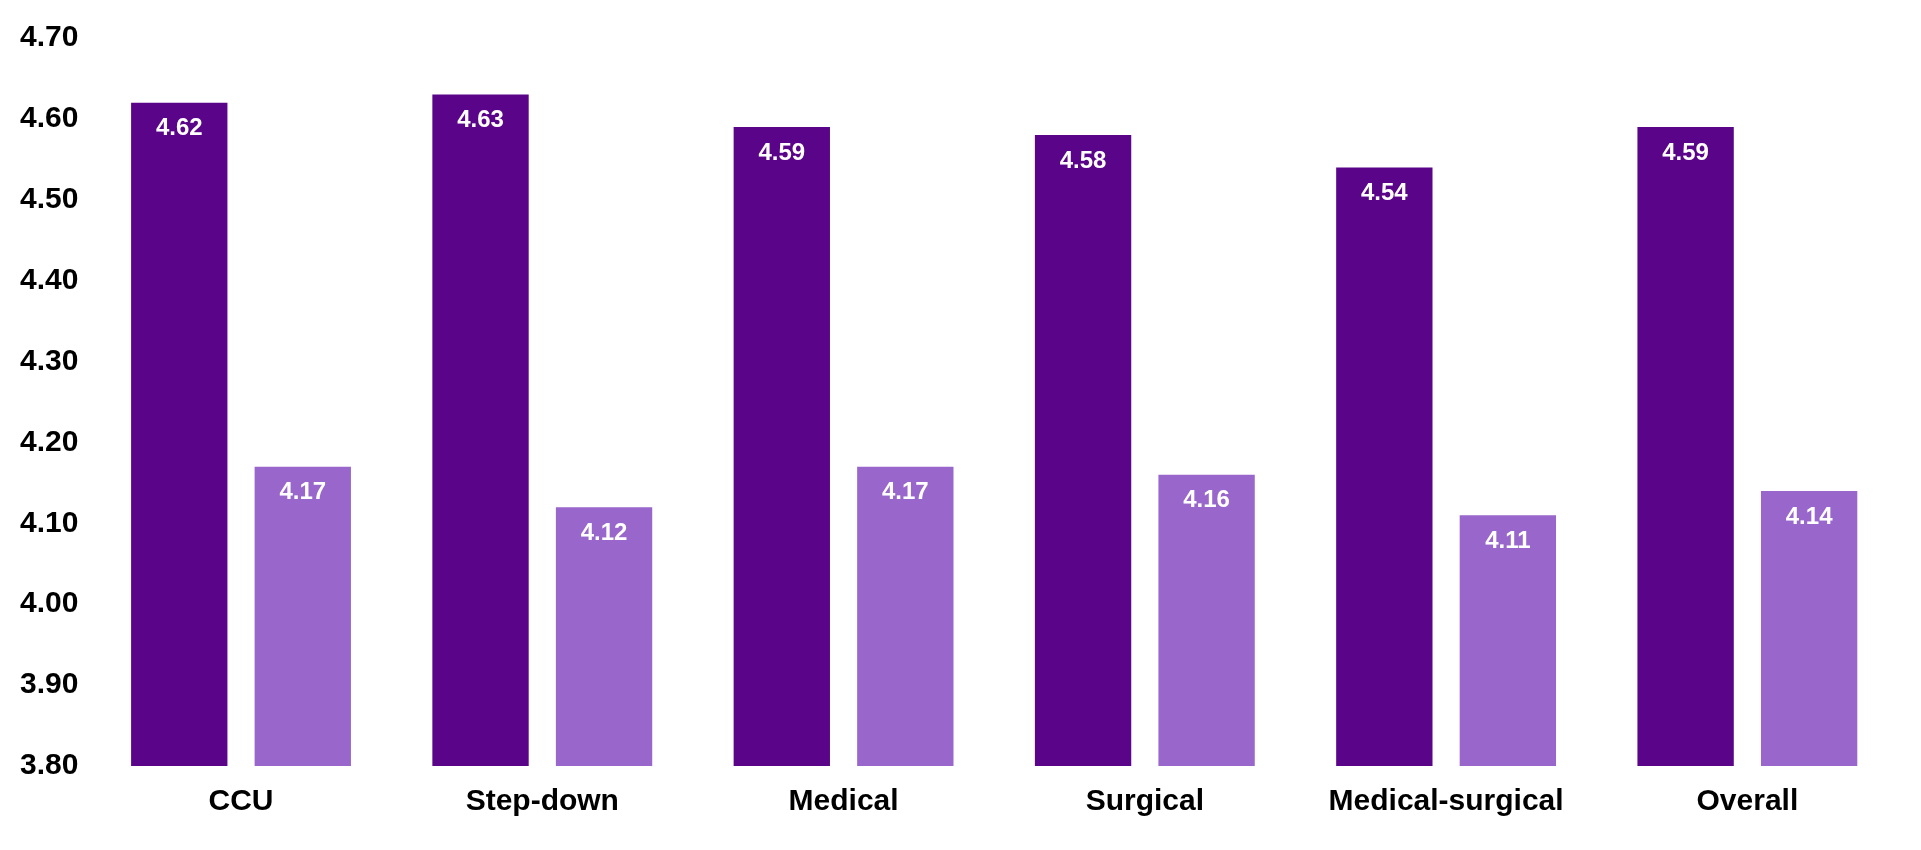  Describe the element at coordinates (604, 531) in the screenshot. I see `data-label: 4.12` at that location.